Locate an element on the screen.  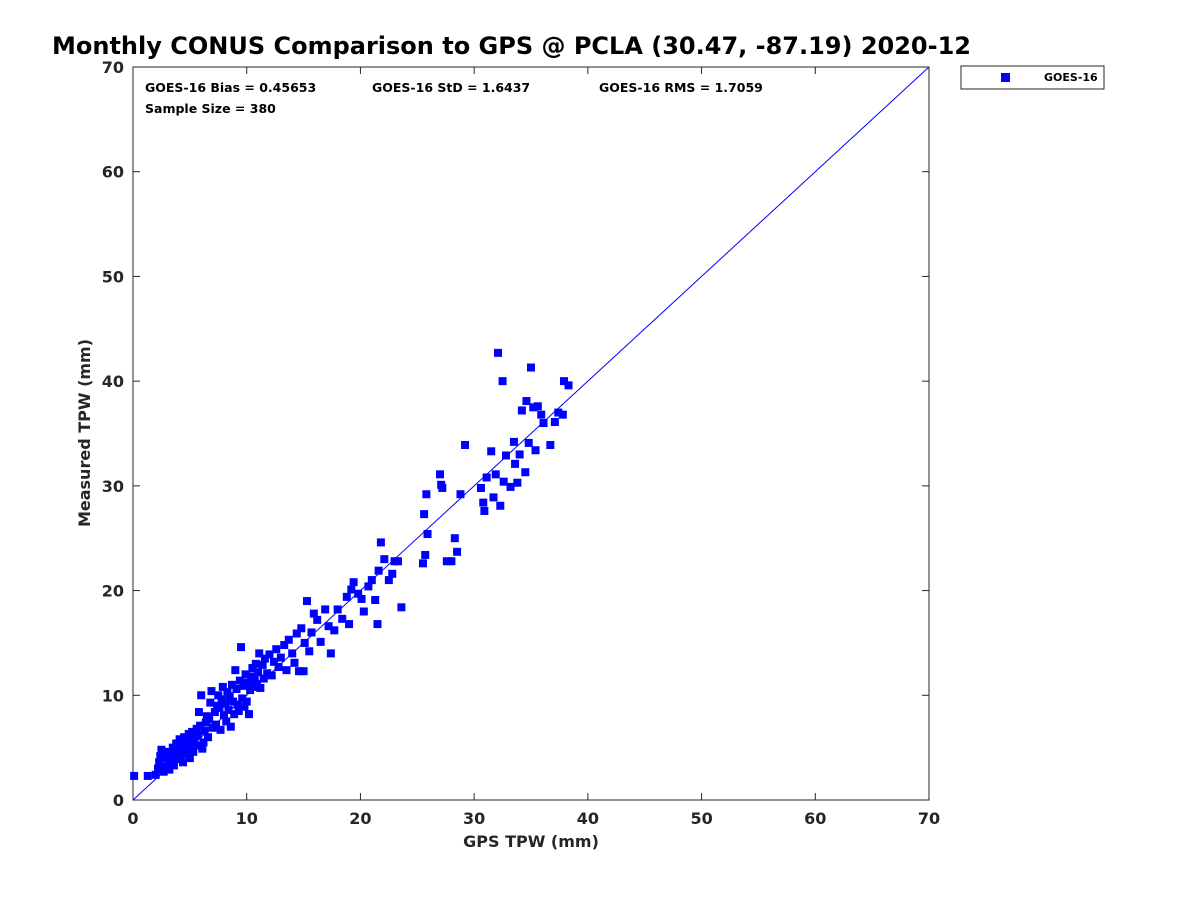
y-tick-label: 60 is located at coordinates (113, 172).